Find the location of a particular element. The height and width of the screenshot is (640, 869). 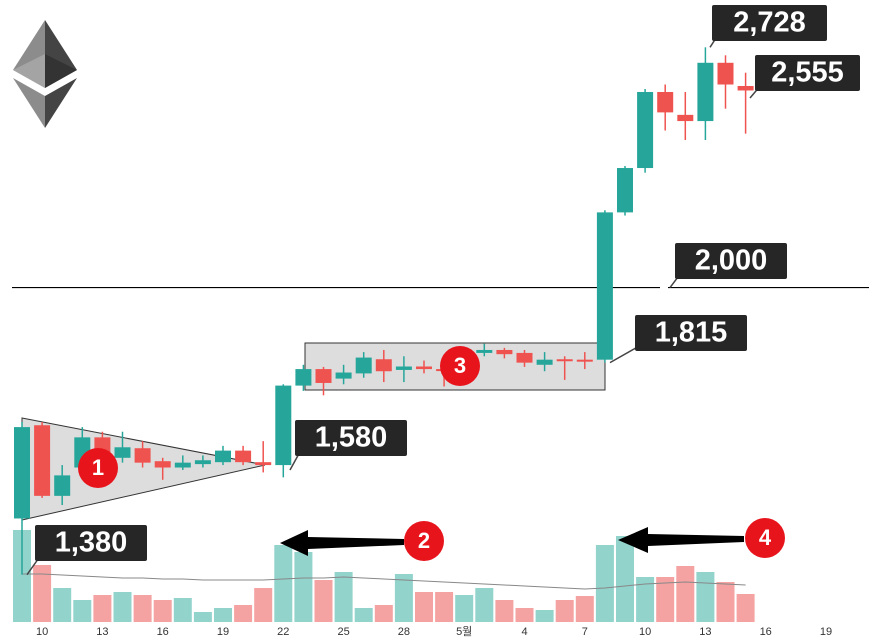

step-marker-label: 3 is located at coordinates (460, 365).